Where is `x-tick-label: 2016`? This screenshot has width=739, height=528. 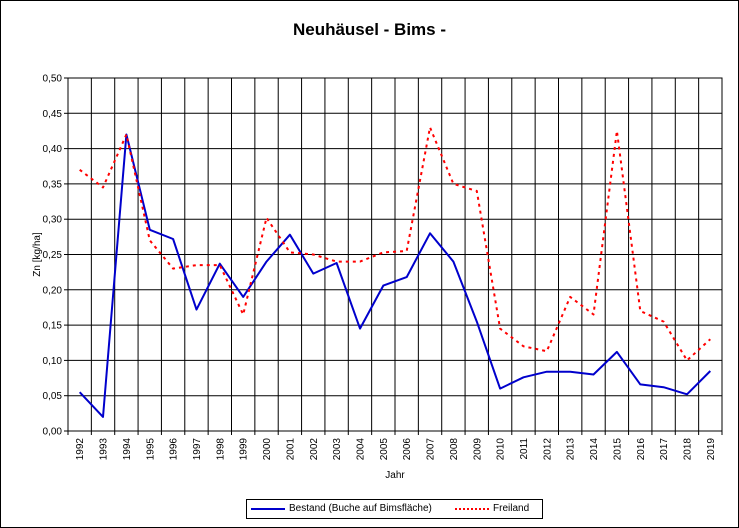
x-tick-label: 2016 is located at coordinates (641, 449).